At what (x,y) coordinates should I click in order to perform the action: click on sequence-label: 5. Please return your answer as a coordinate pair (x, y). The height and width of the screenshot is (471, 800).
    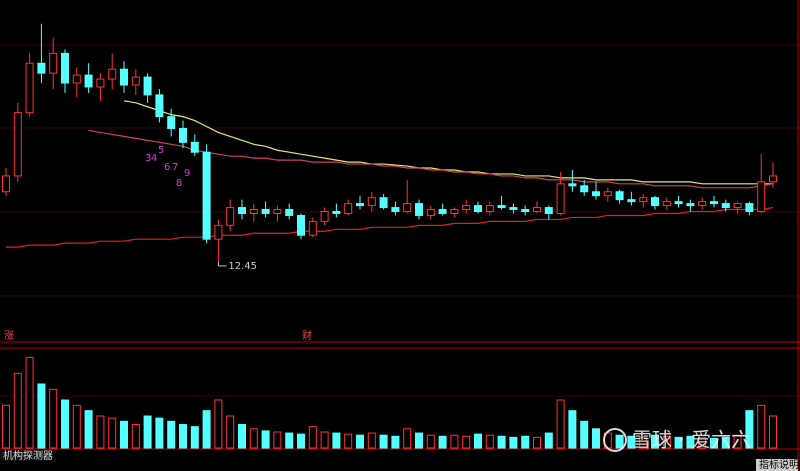
    Looking at the image, I should click on (161, 150).